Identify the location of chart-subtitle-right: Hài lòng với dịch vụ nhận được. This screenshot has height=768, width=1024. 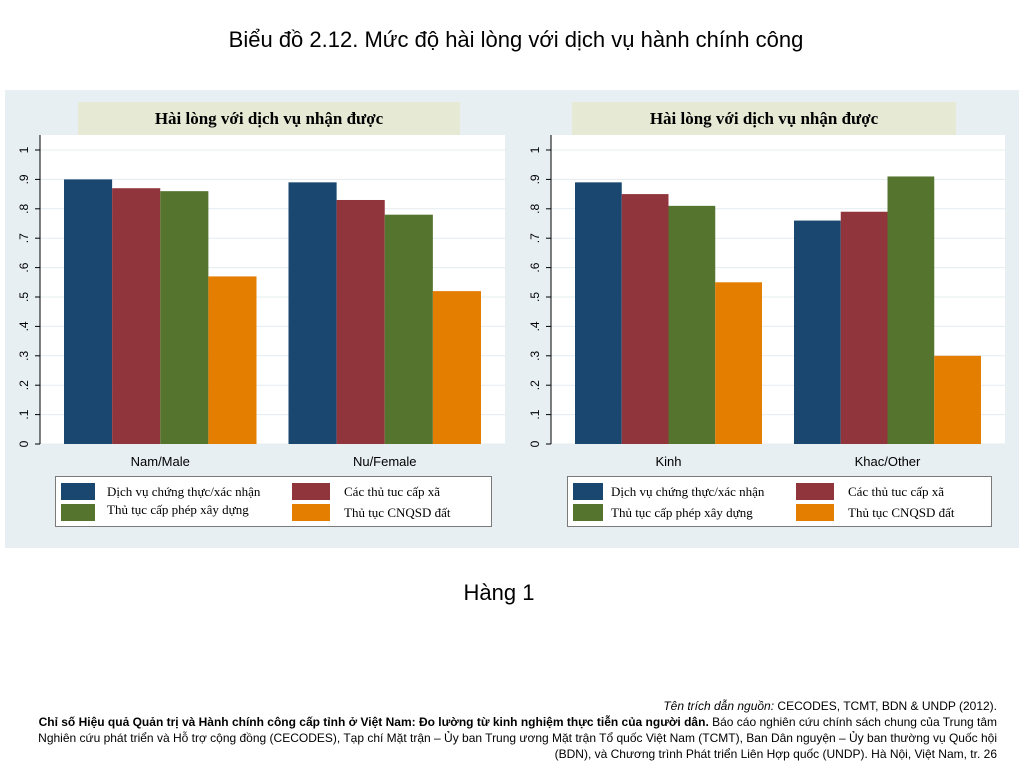
(764, 119).